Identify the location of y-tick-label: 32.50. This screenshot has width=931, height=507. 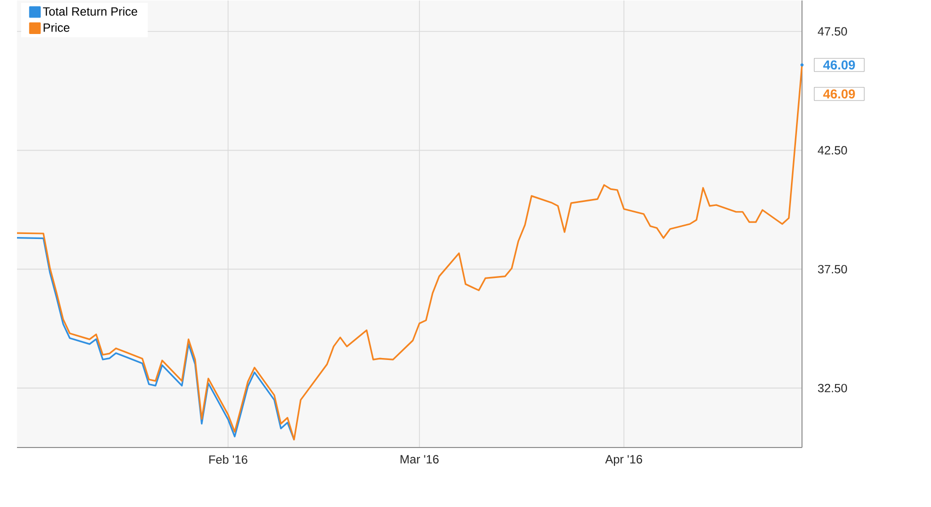
(832, 388).